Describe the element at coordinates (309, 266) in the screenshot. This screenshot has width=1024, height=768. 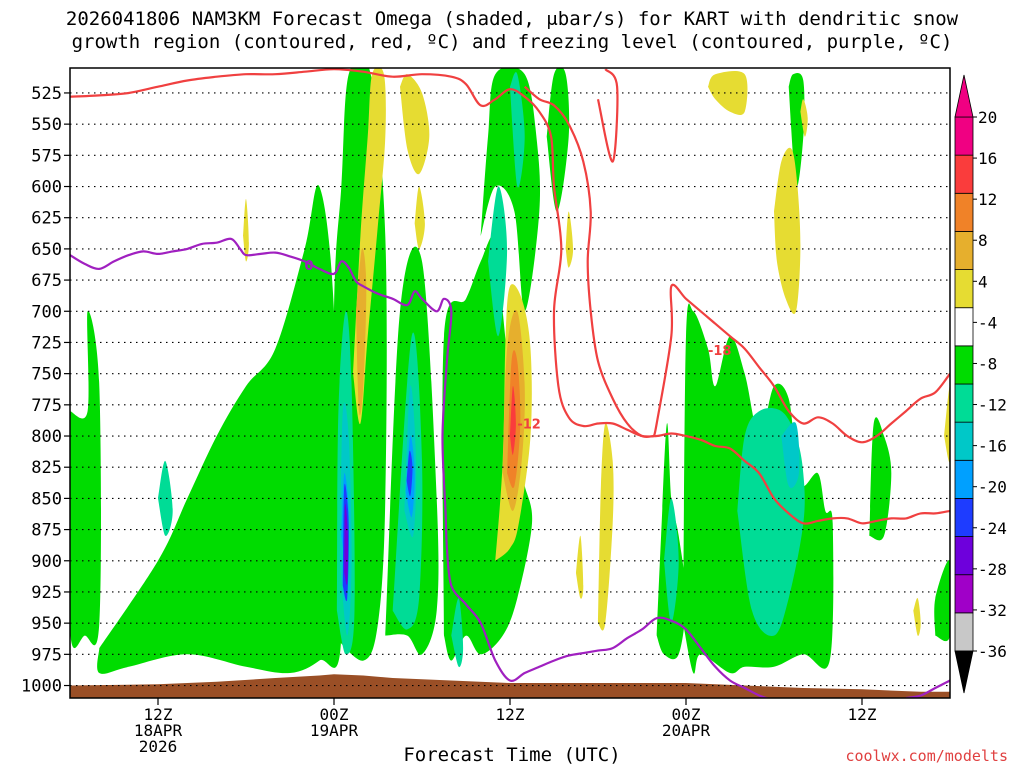
I see `contour-label: 0` at that location.